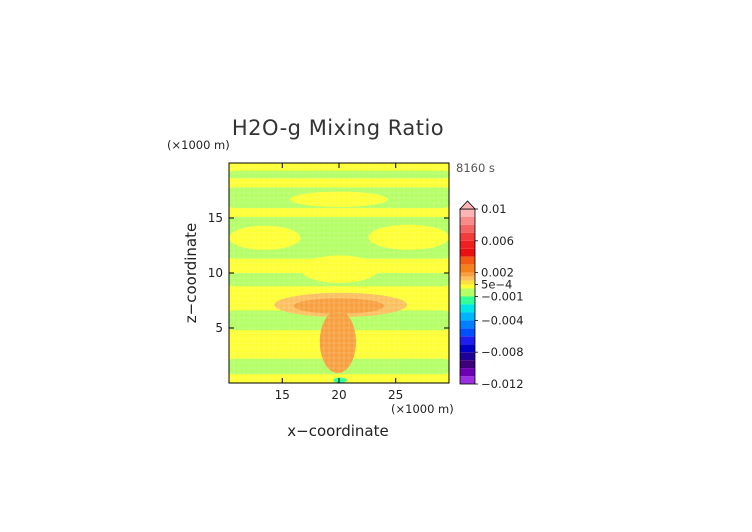  I want to click on colorbar-tick-label: 5e−4, so click(496, 285).